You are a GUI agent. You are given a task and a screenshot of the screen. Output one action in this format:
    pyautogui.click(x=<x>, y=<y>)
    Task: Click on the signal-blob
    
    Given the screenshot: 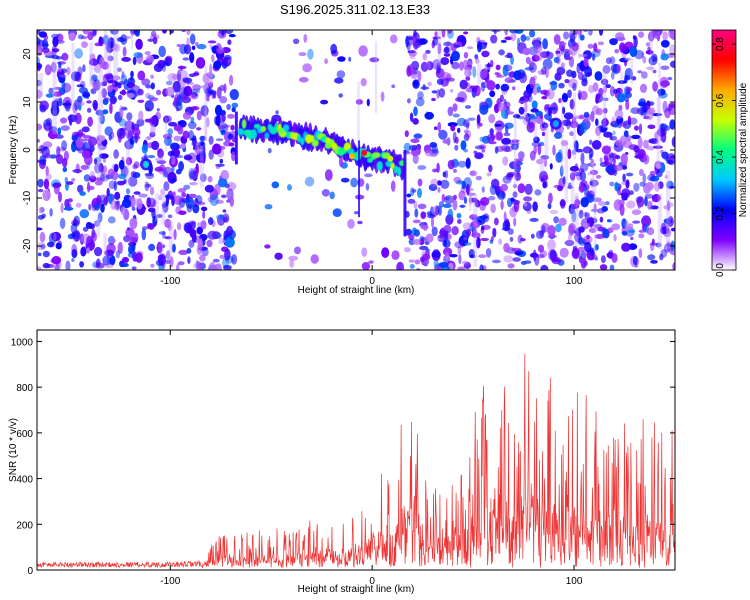 What is the action you would take?
    pyautogui.click(x=241, y=132)
    